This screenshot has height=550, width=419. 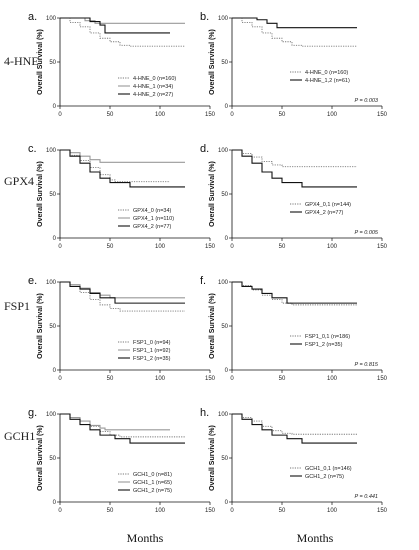 What do you see at coordinates (327, 337) in the screenshot?
I see `legend-entry: FSP1_0,1 (n=186)` at bounding box center [327, 337].